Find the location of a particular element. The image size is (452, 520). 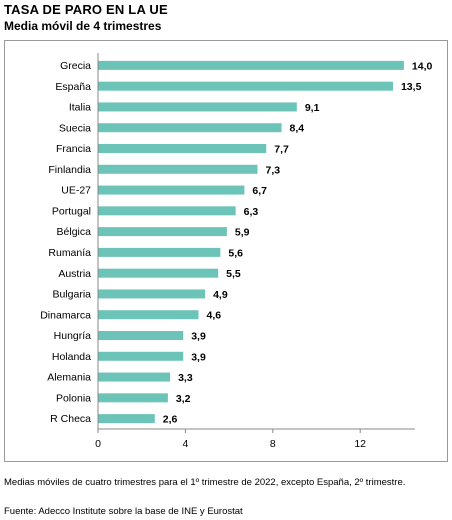

value-label: 5,6 is located at coordinates (235, 253).